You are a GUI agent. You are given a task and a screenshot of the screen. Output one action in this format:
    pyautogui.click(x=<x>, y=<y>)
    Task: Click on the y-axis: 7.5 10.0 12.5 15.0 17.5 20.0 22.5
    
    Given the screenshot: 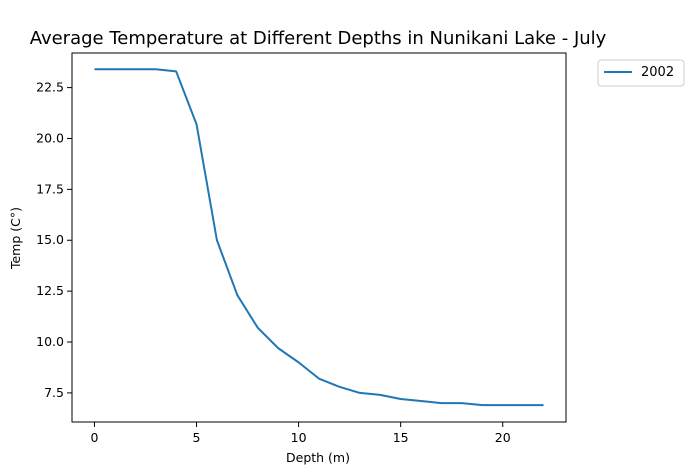 What is the action you would take?
    pyautogui.click(x=54, y=240)
    